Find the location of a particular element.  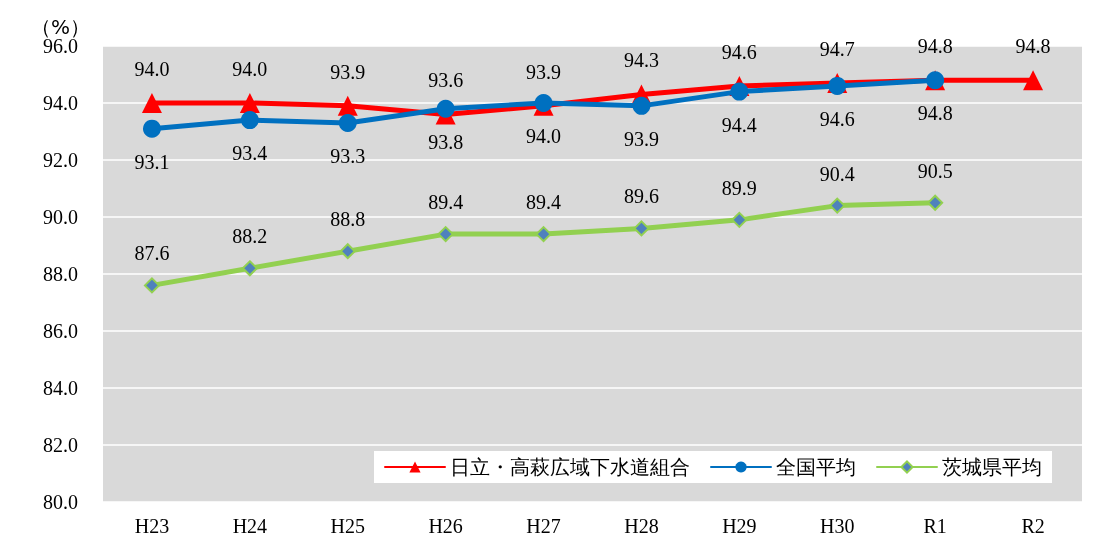

data-label: 89.6 is located at coordinates (641, 196).